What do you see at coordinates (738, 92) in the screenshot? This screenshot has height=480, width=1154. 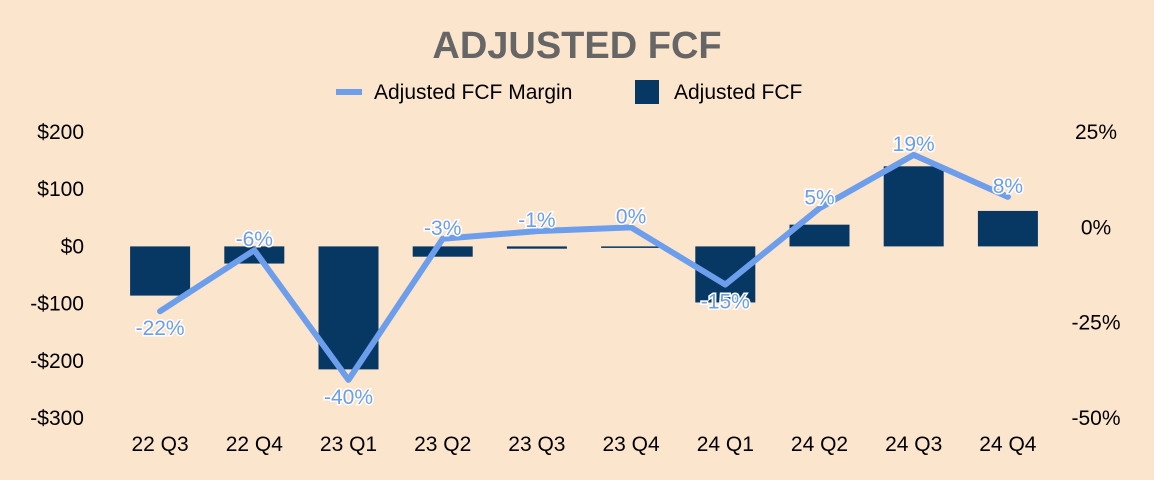 I see `legend-label-fcf: Adjusted FCF` at bounding box center [738, 92].